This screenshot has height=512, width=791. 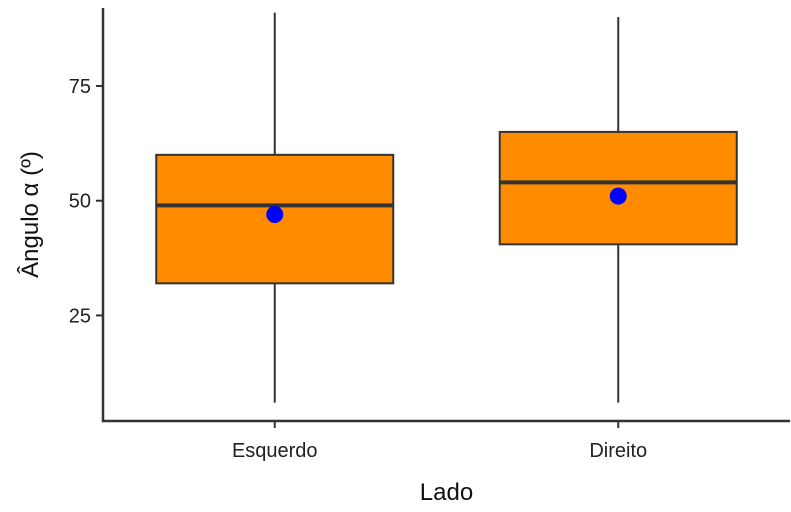 I want to click on y-tick-label: 25, so click(x=80, y=316).